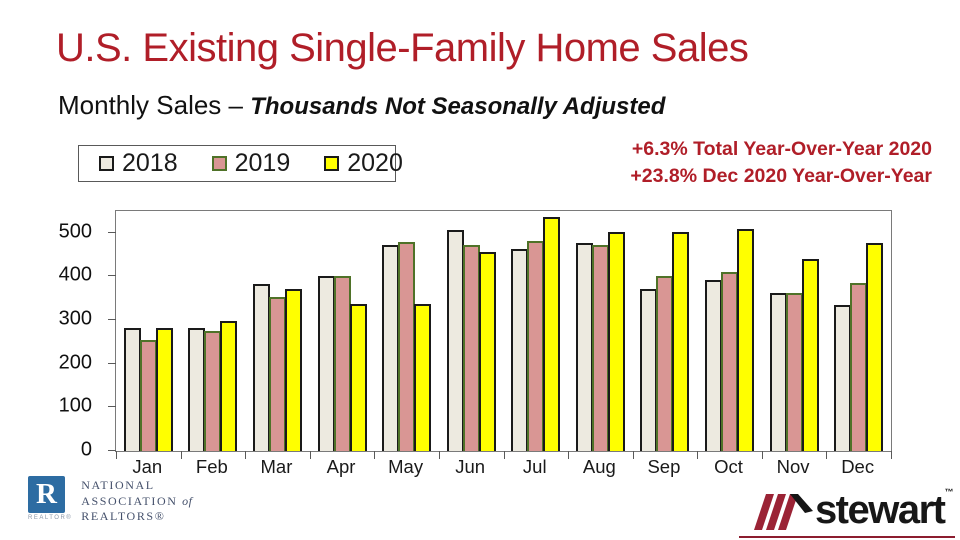  I want to click on x-label-nov: Nov, so click(793, 466).